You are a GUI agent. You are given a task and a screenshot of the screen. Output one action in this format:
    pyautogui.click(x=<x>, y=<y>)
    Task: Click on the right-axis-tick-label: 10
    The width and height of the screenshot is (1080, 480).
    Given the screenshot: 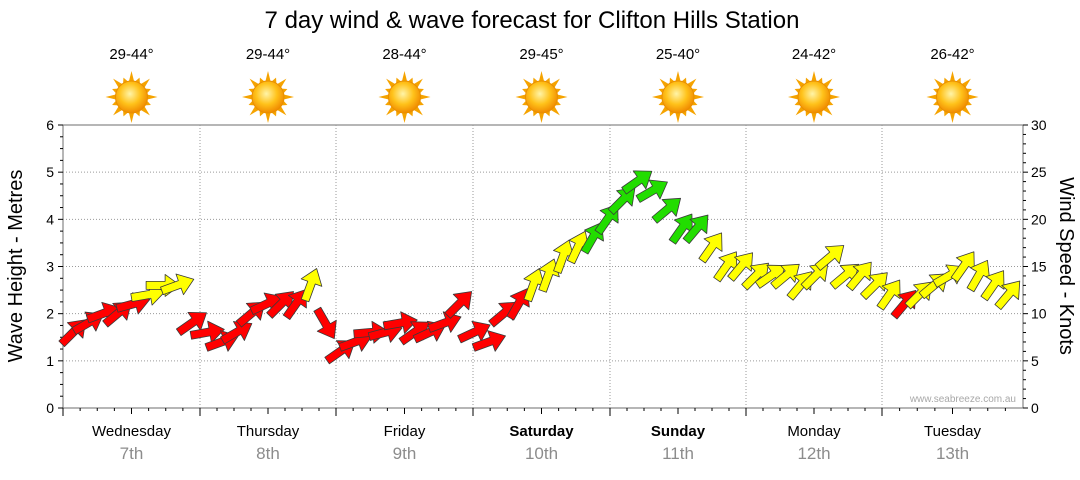 What is the action you would take?
    pyautogui.click(x=1039, y=314)
    